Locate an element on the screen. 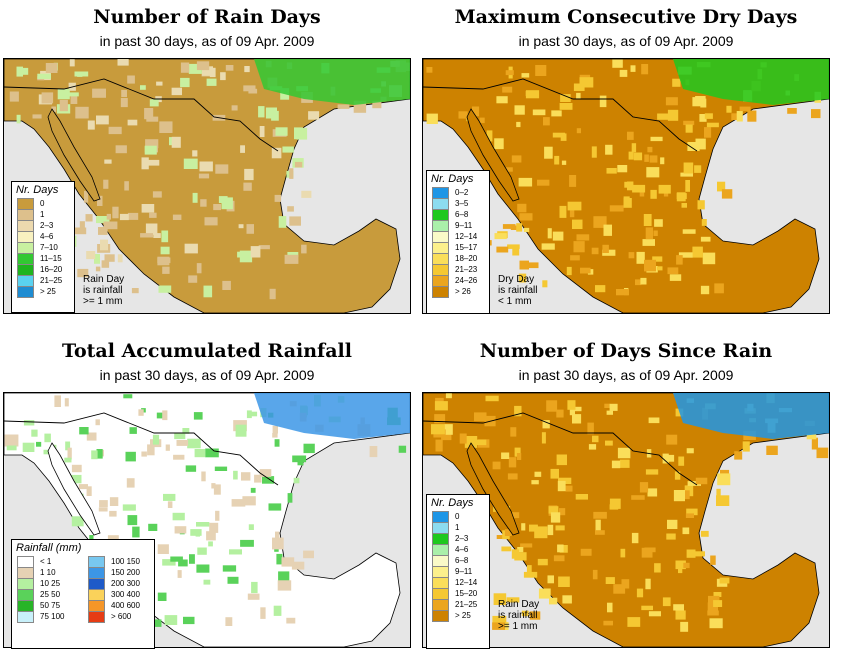 The height and width of the screenshot is (658, 846). legend-item: > 25 is located at coordinates (45, 291).